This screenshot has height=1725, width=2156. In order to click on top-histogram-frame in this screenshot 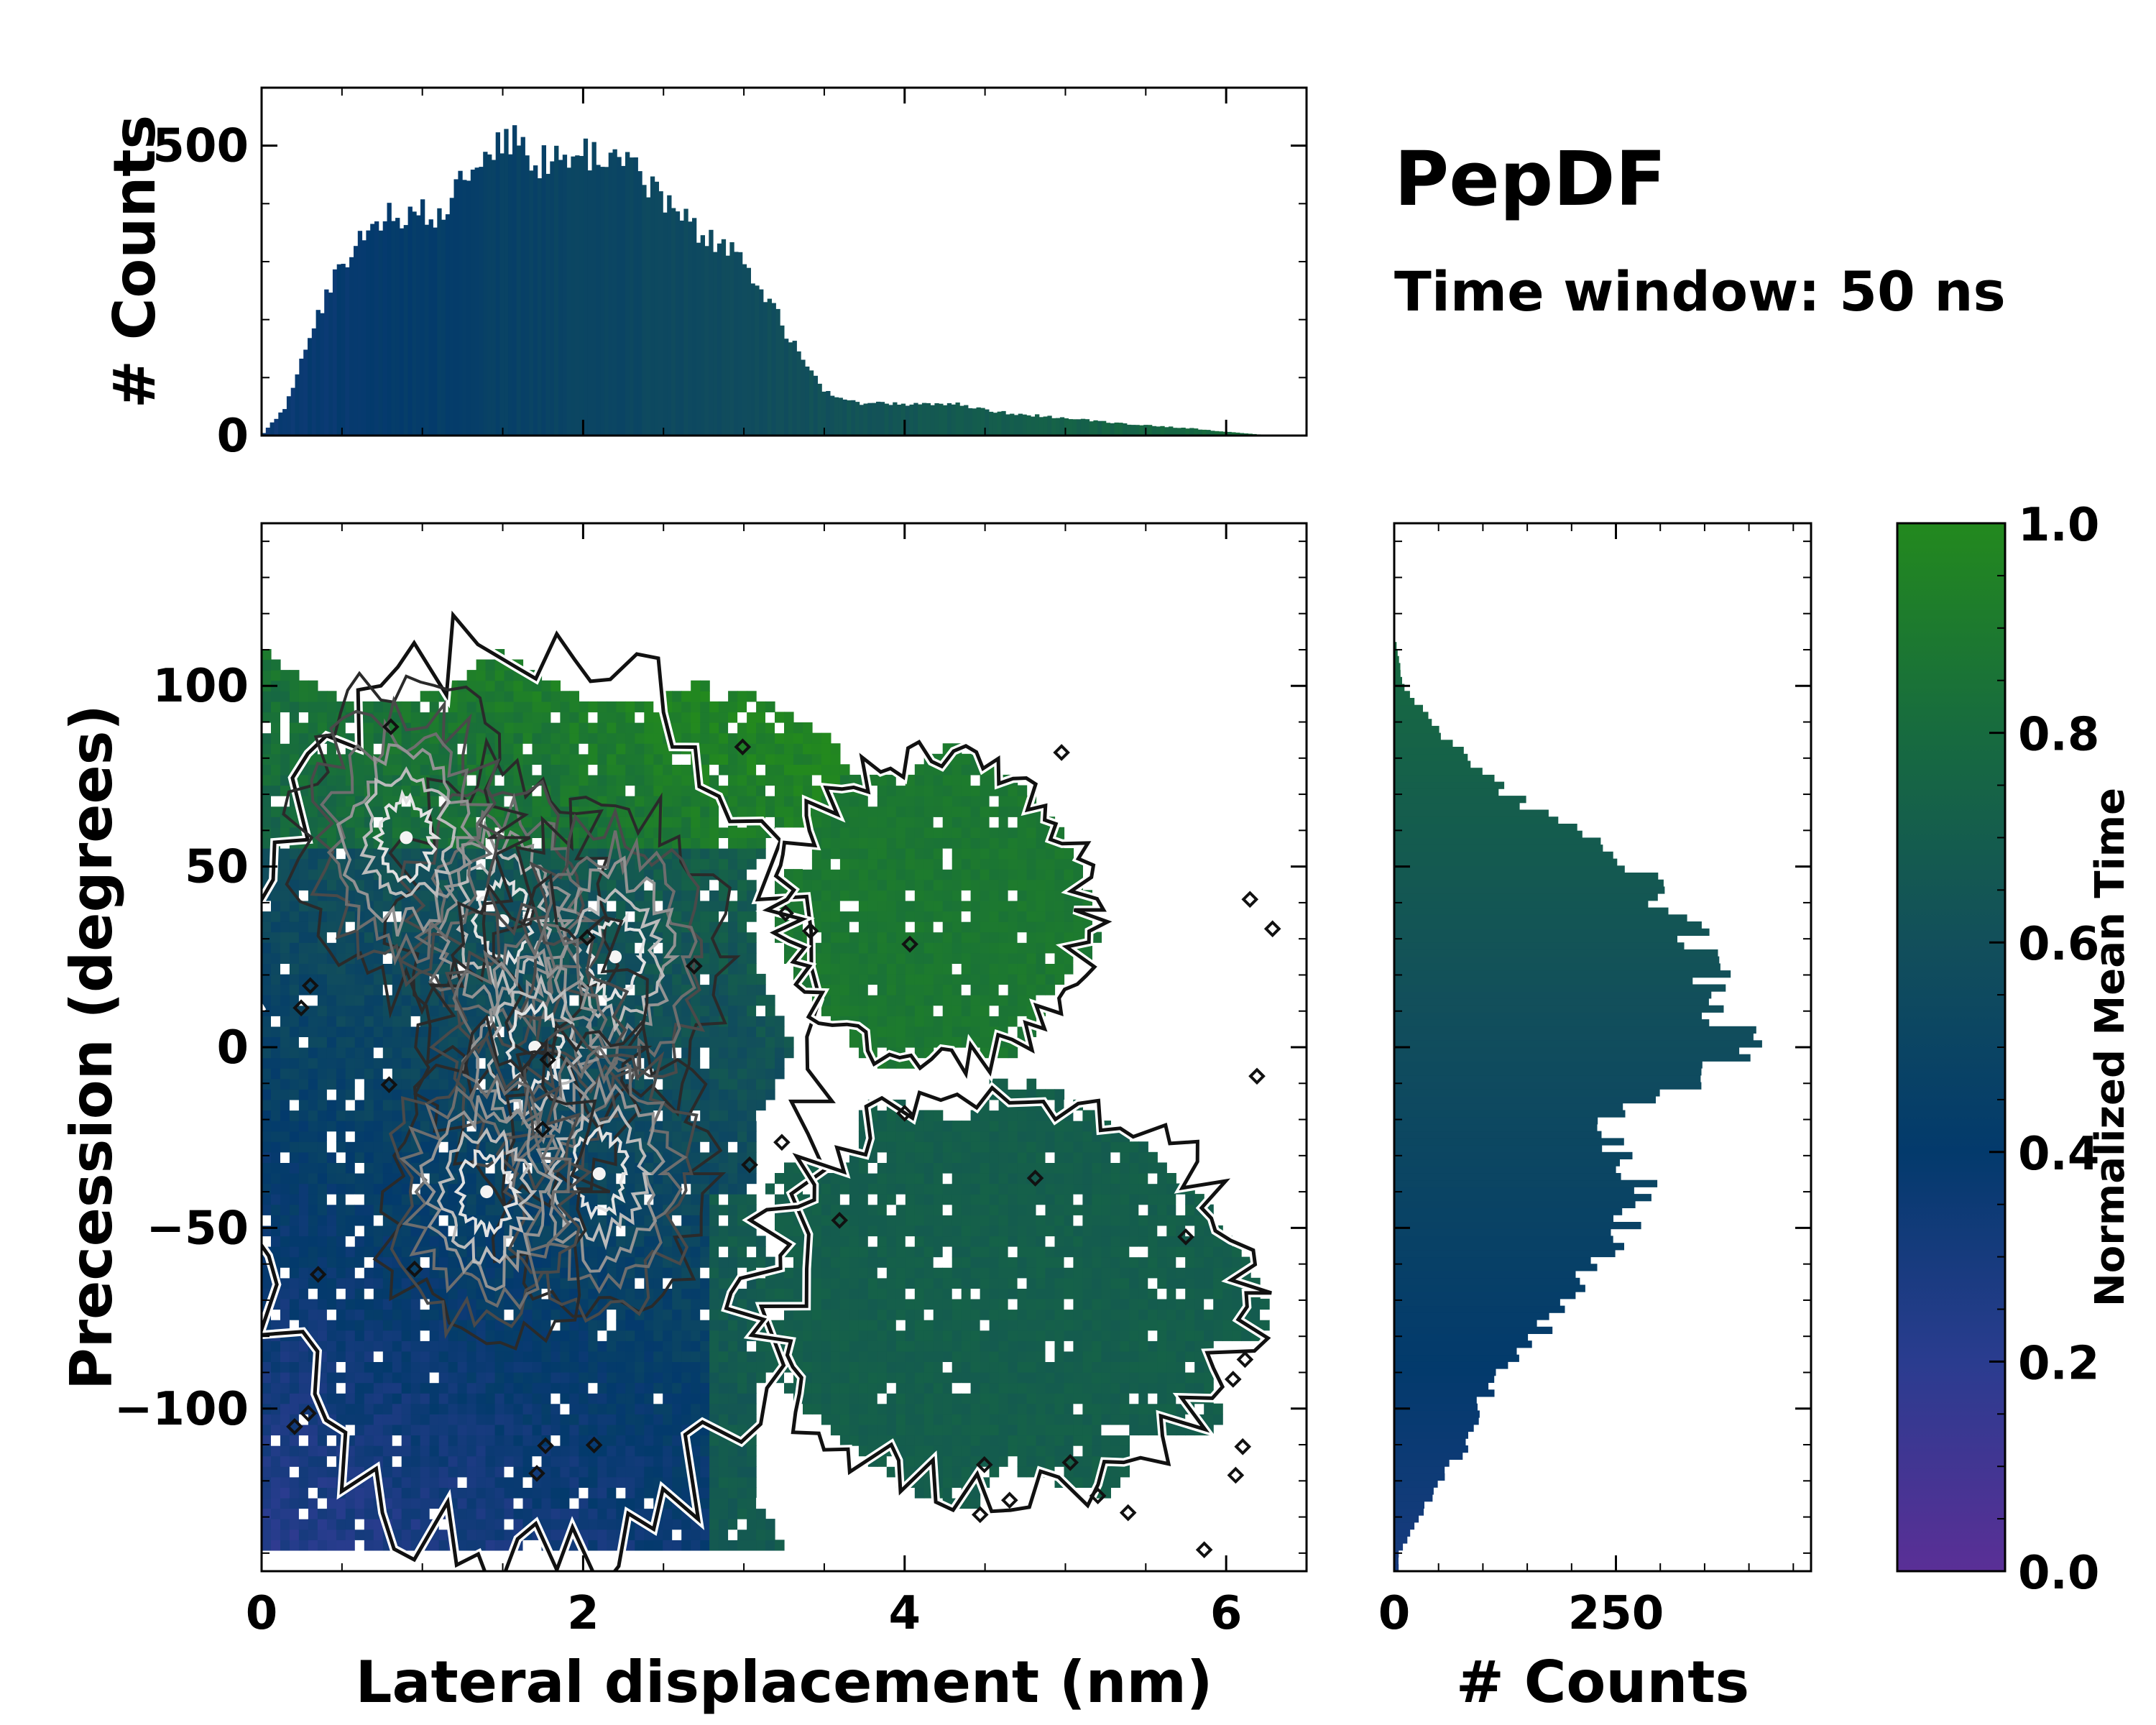, I will do `click(784, 261)`.